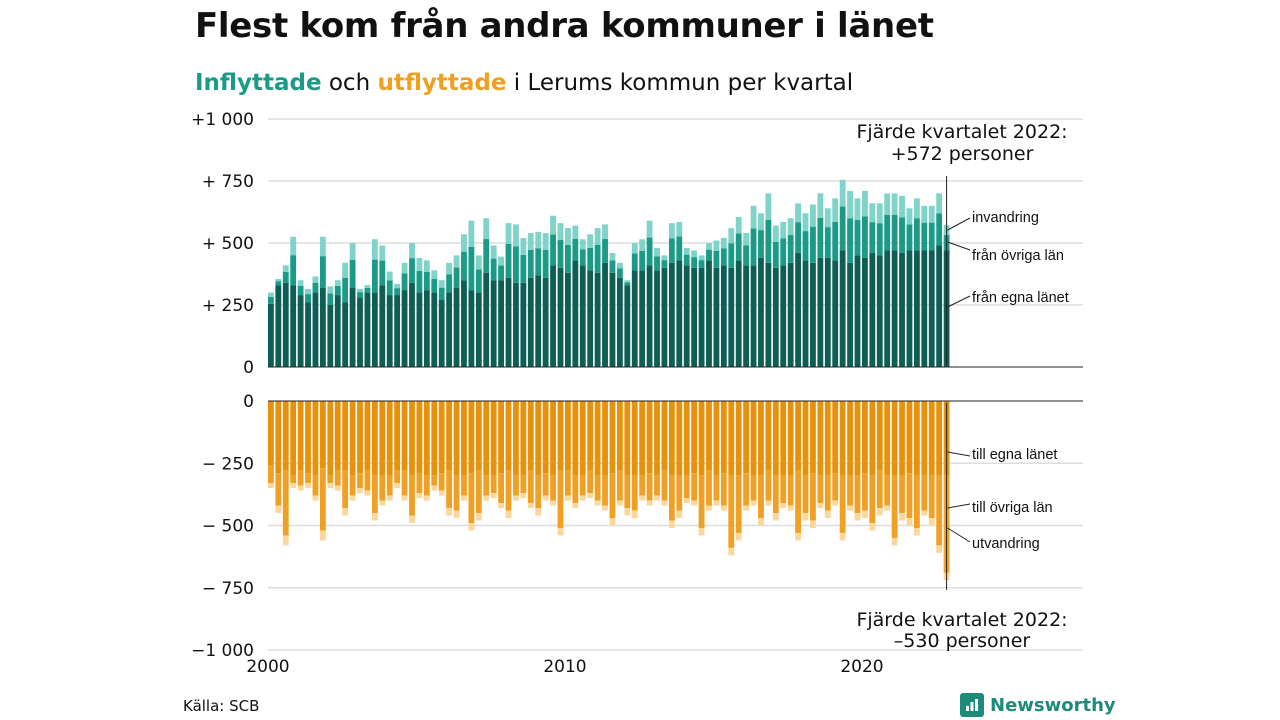 Image resolution: width=1280 pixels, height=720 pixels. I want to click on bar-chart-logo-icon, so click(972, 705).